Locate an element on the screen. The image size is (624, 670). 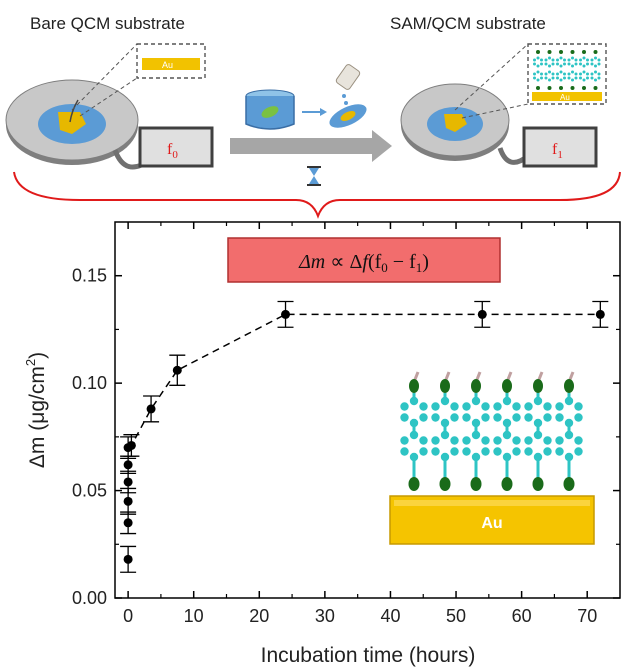
mini-sam-layer is located at coordinates (567, 70).